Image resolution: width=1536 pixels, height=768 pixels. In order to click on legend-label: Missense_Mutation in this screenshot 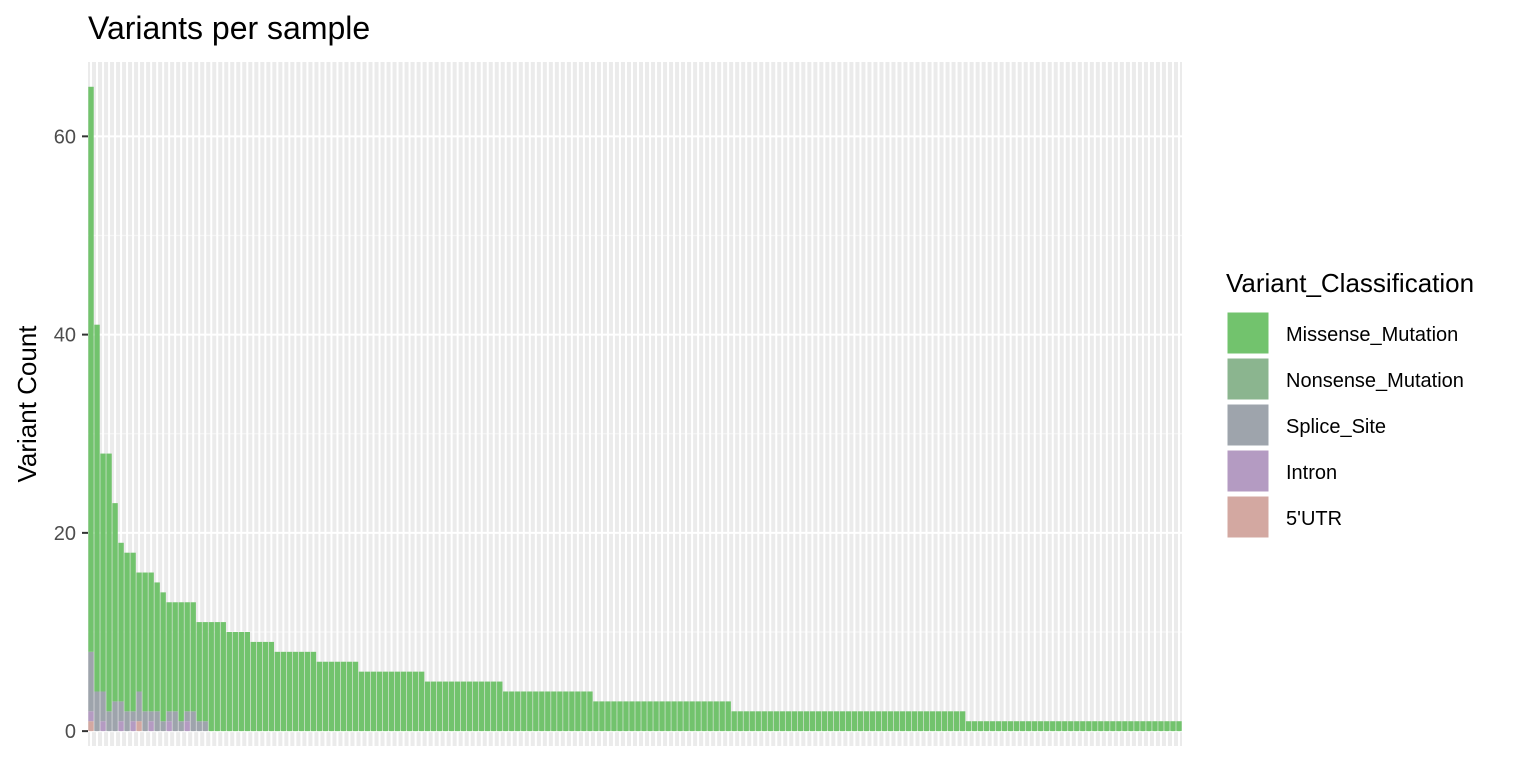, I will do `click(1372, 335)`.